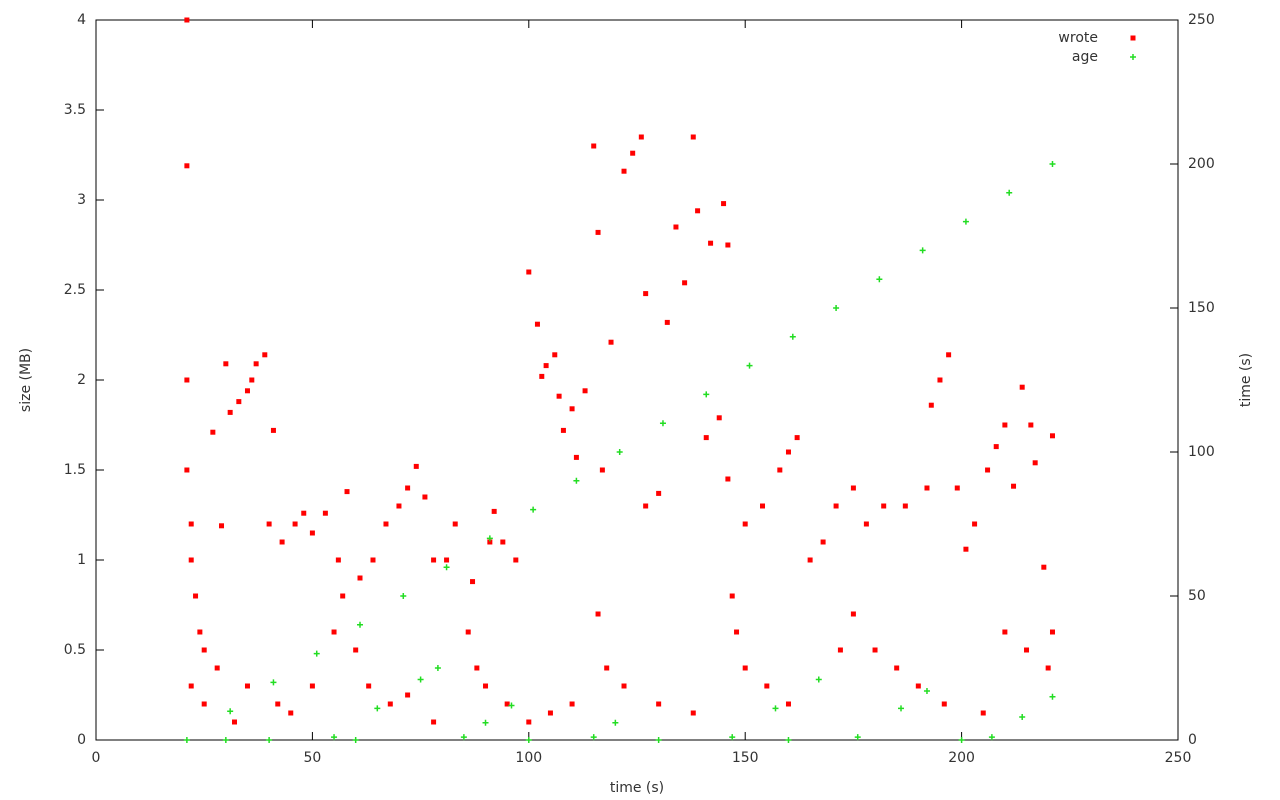 Image resolution: width=1280 pixels, height=800 pixels. I want to click on y-axis-label: size (MB), so click(26, 380).